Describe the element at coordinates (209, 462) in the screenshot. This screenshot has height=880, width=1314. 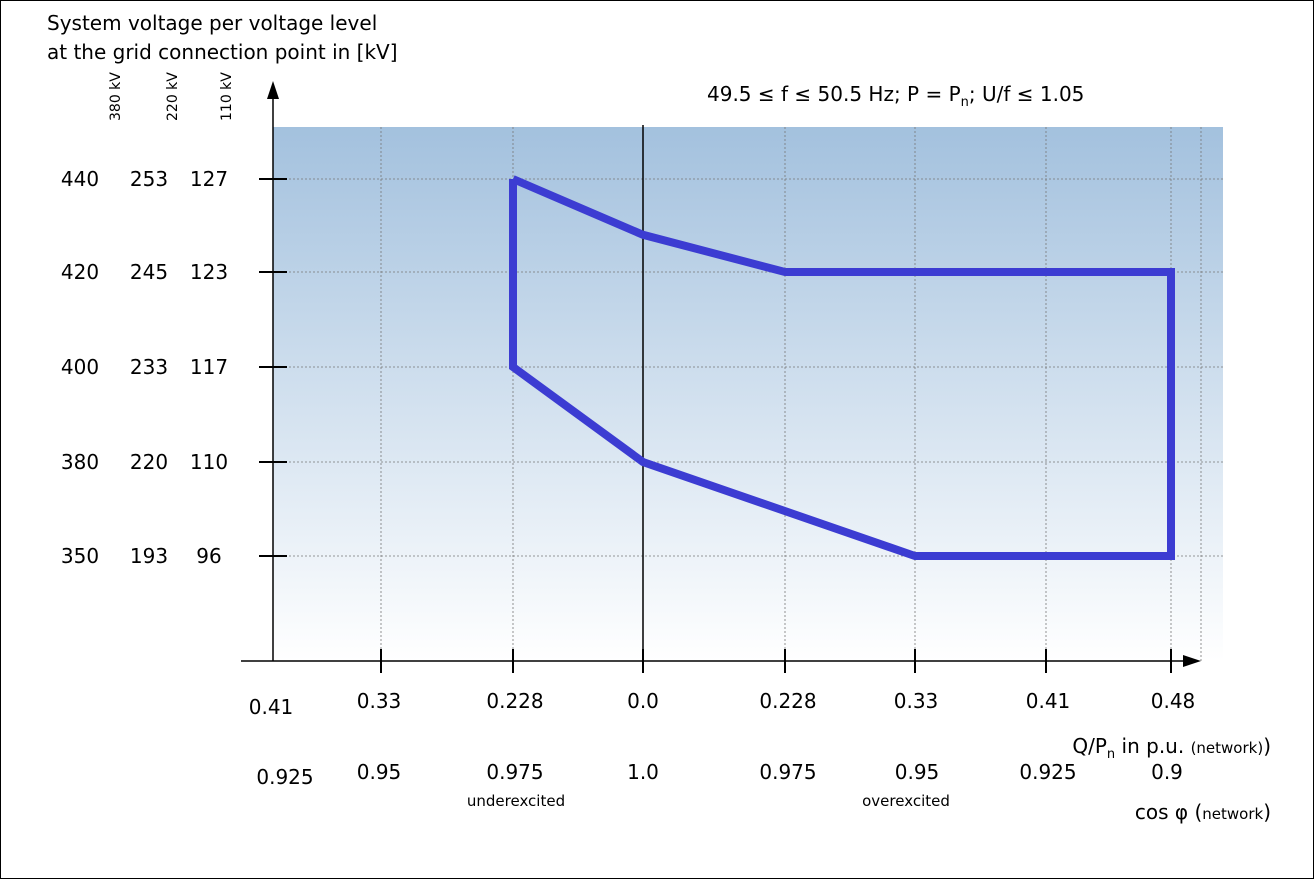
I see `y-tick-label: 110` at that location.